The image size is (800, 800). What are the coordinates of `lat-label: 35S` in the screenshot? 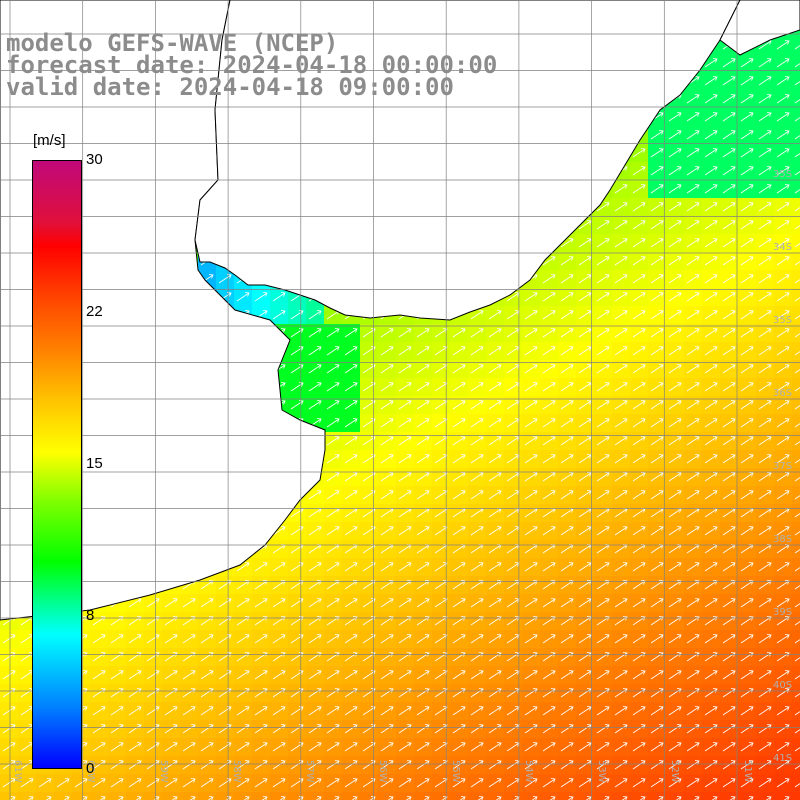 It's located at (782, 174).